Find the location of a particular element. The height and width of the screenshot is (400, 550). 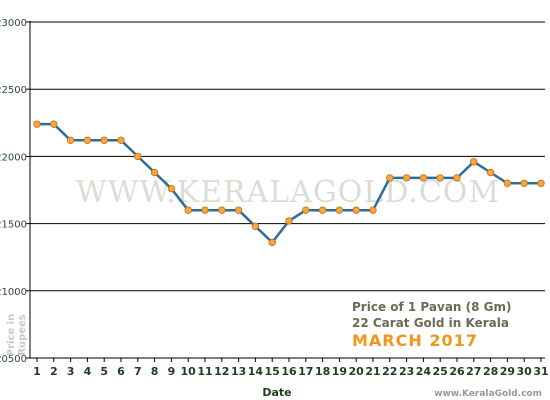

x-tick-label: 26 is located at coordinates (457, 371).